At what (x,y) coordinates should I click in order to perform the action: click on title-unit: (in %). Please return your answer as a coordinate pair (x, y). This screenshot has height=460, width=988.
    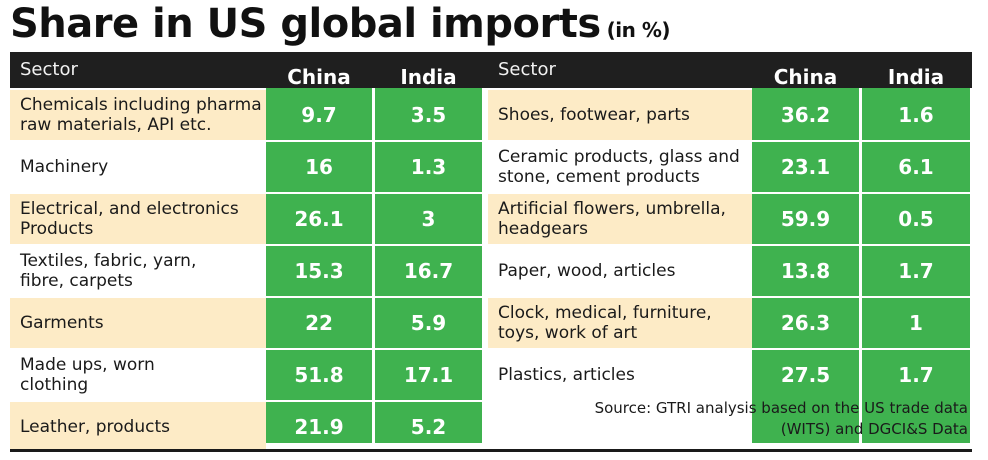
    Looking at the image, I should click on (638, 30).